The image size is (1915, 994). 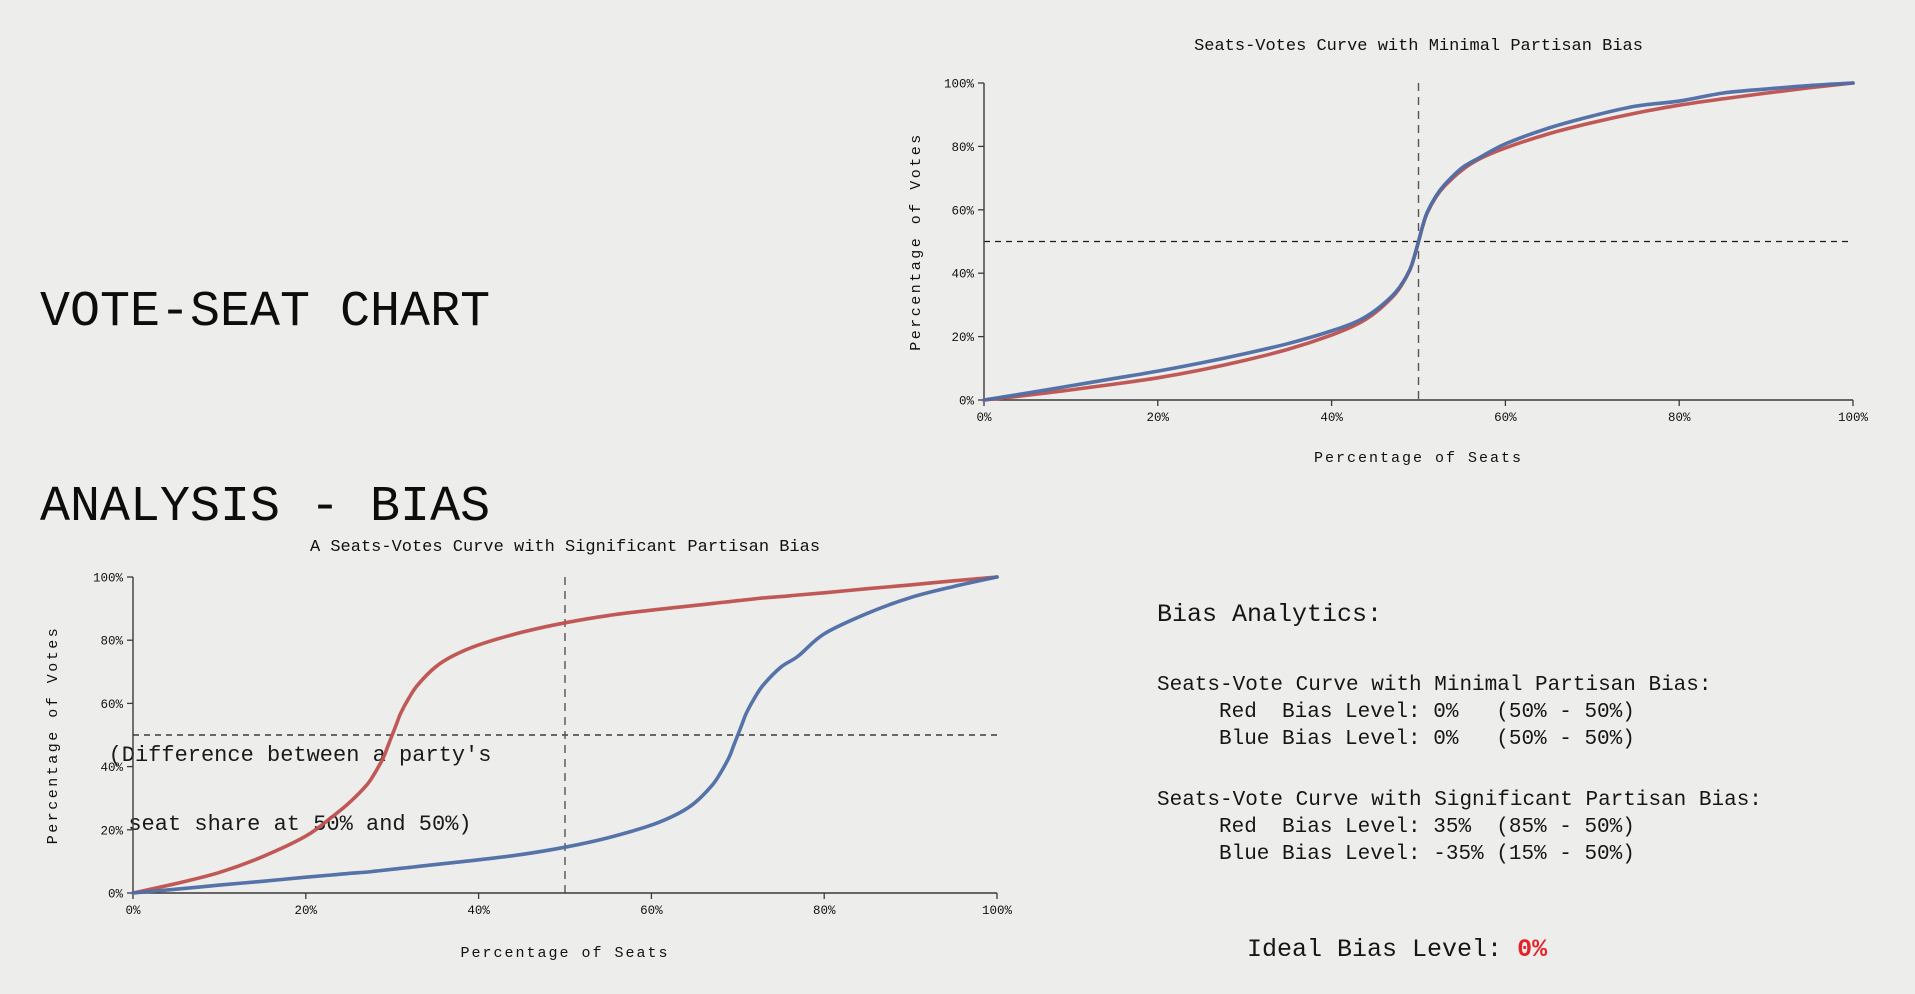 I want to click on page-subtitle-line1: (Difference between a party's, so click(x=300, y=755).